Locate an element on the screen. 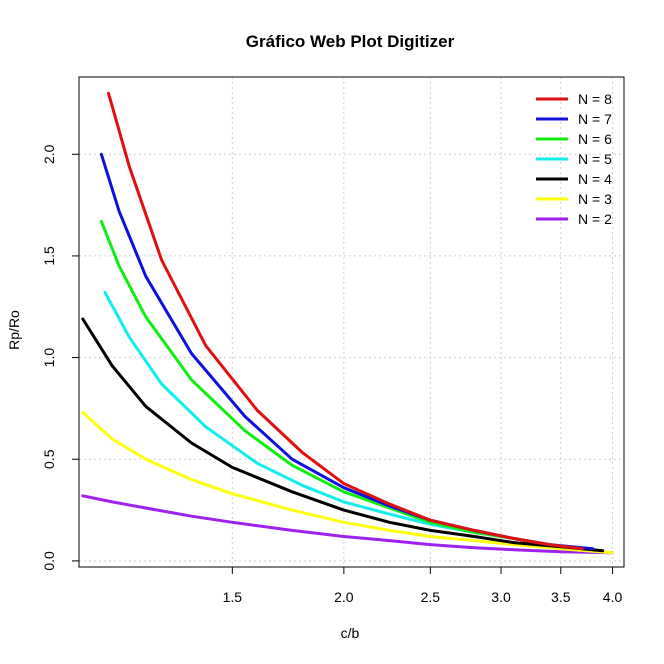  y-axis: 0.0 0.5 1.0 1.5 2.0 is located at coordinates (60, 357).